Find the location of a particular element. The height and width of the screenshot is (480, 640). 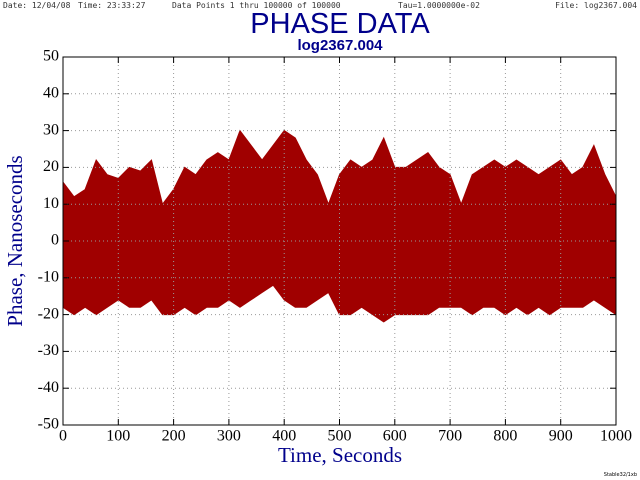

x-tick-label: 1000 is located at coordinates (616, 436).